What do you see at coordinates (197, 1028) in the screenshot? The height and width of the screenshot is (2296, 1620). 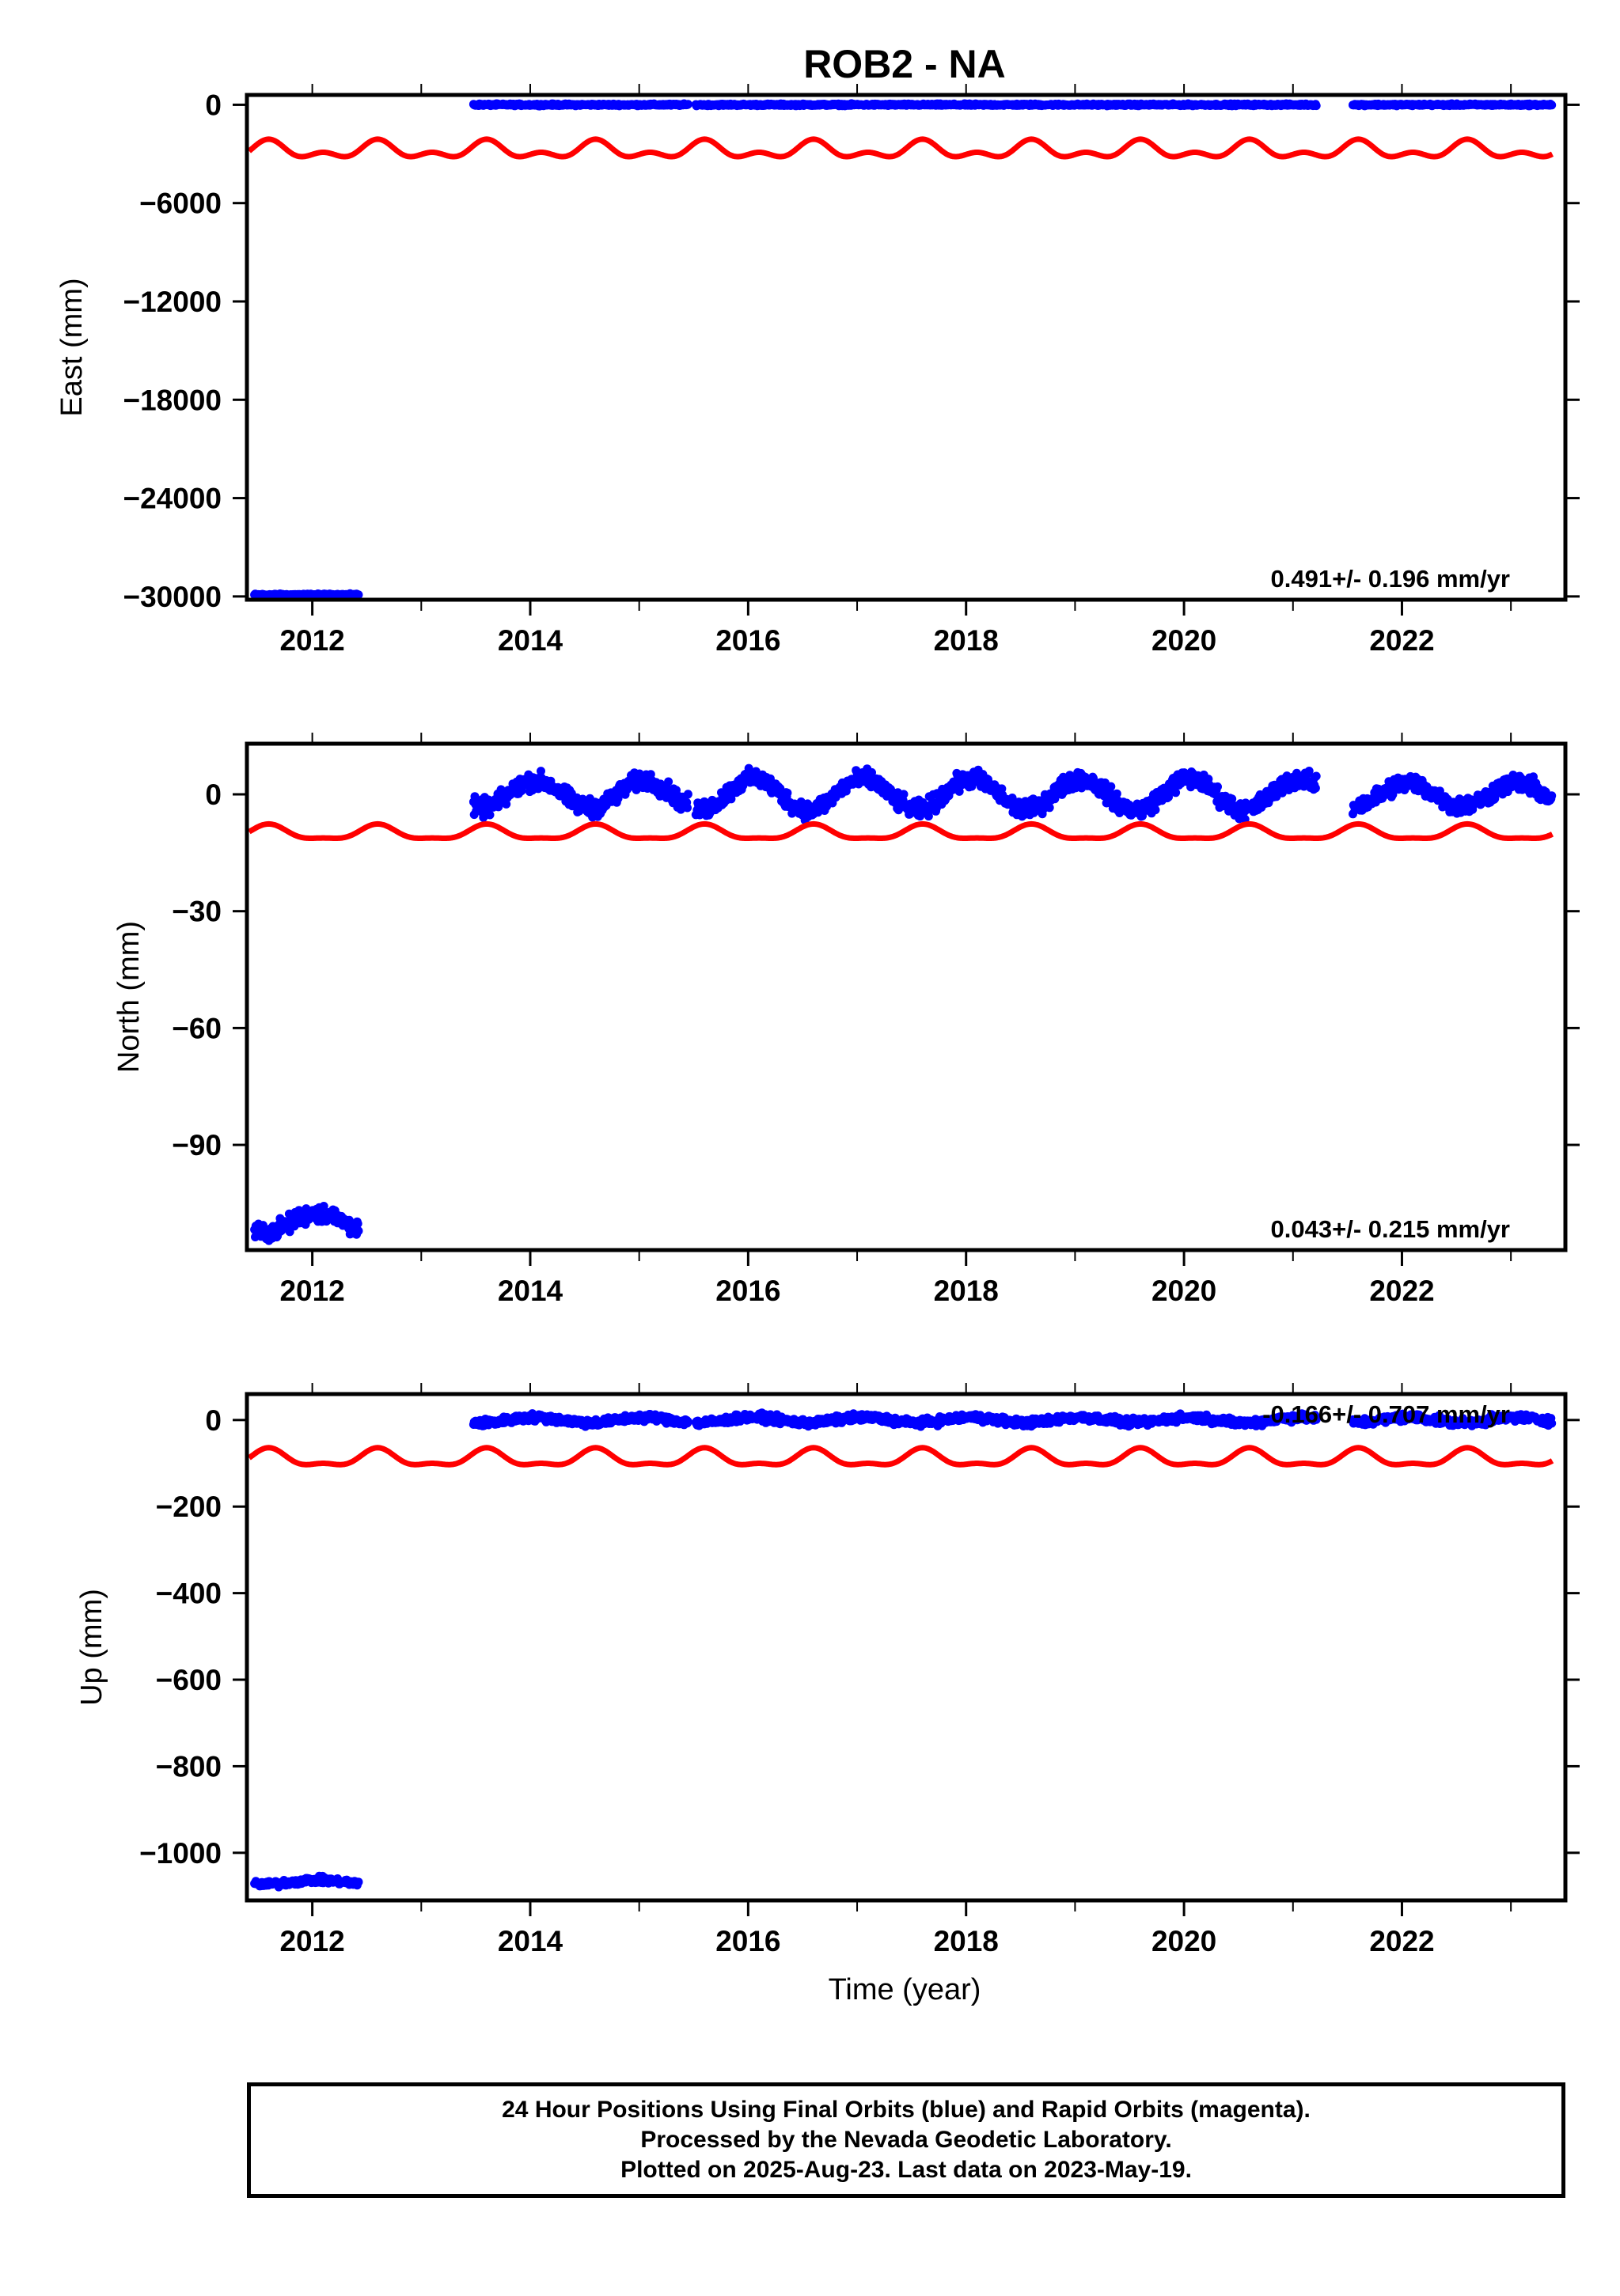 I see `y-tick-label: −60` at bounding box center [197, 1028].